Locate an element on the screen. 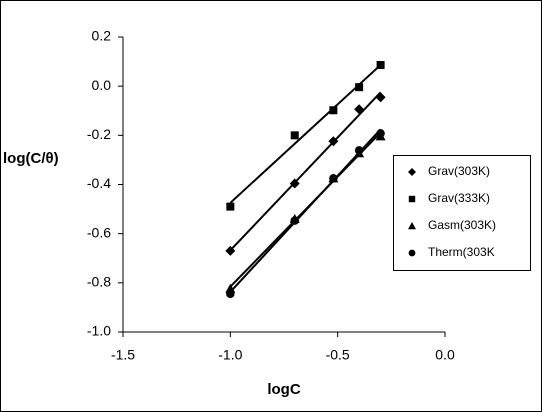  x-tick-label: 0.0 is located at coordinates (445, 355).